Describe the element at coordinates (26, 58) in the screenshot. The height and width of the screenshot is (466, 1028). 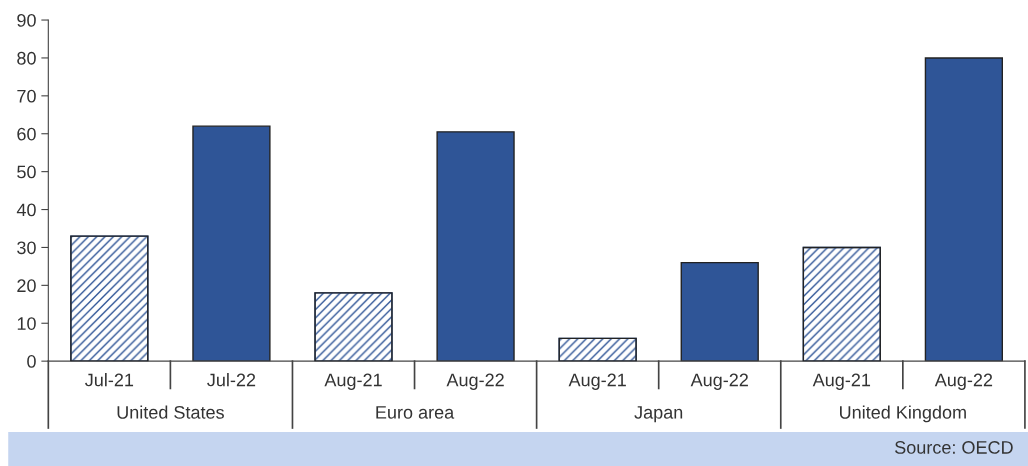
I see `y-tick-label: 80` at that location.